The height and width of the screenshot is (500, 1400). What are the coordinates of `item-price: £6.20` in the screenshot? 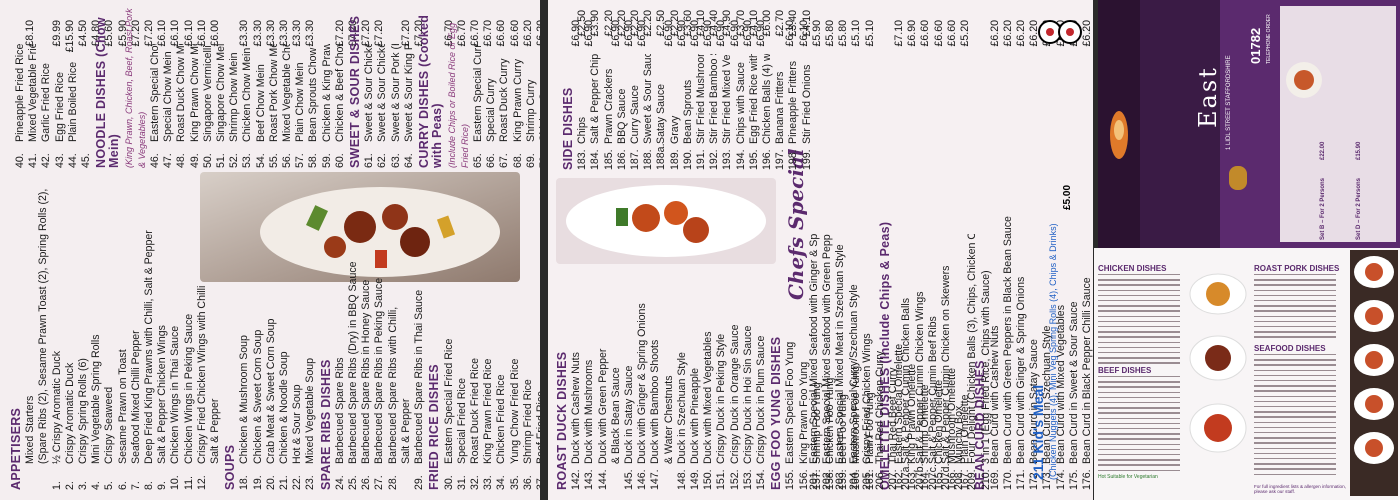 It's located at (994, 33).